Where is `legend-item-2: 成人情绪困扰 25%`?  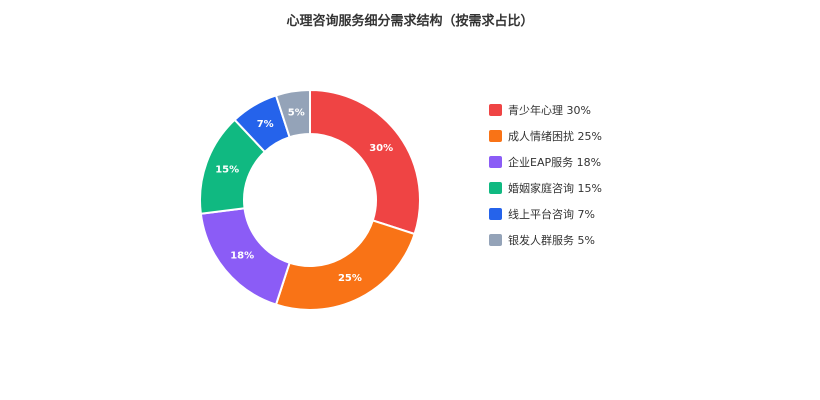
legend-item-2: 成人情绪困扰 25% is located at coordinates (545, 136).